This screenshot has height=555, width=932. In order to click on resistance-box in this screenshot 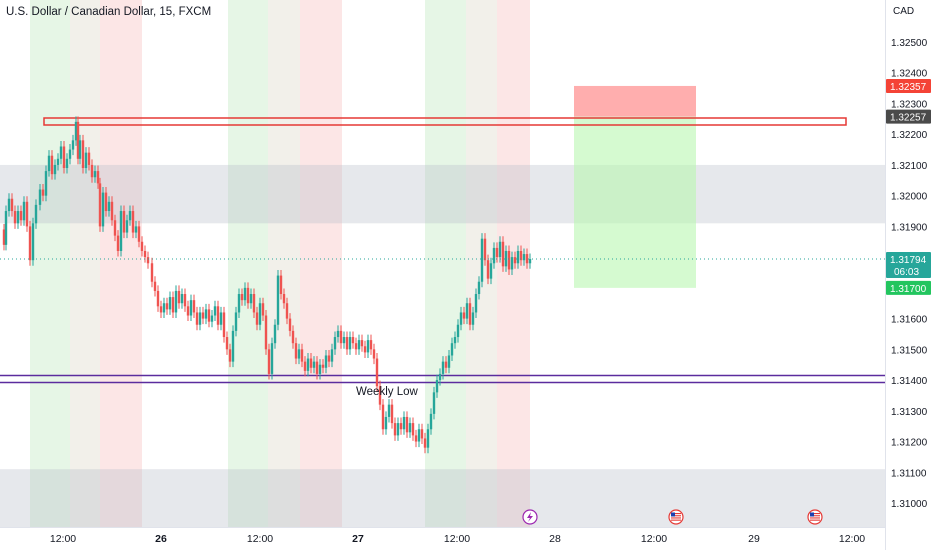, I will do `click(445, 121)`.